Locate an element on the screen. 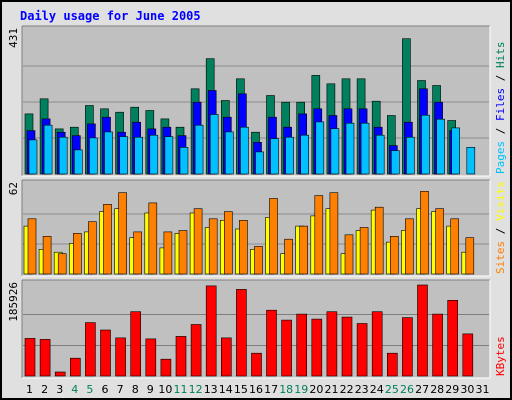  panel-legend: Sites / Visits is located at coordinates (500, 227).